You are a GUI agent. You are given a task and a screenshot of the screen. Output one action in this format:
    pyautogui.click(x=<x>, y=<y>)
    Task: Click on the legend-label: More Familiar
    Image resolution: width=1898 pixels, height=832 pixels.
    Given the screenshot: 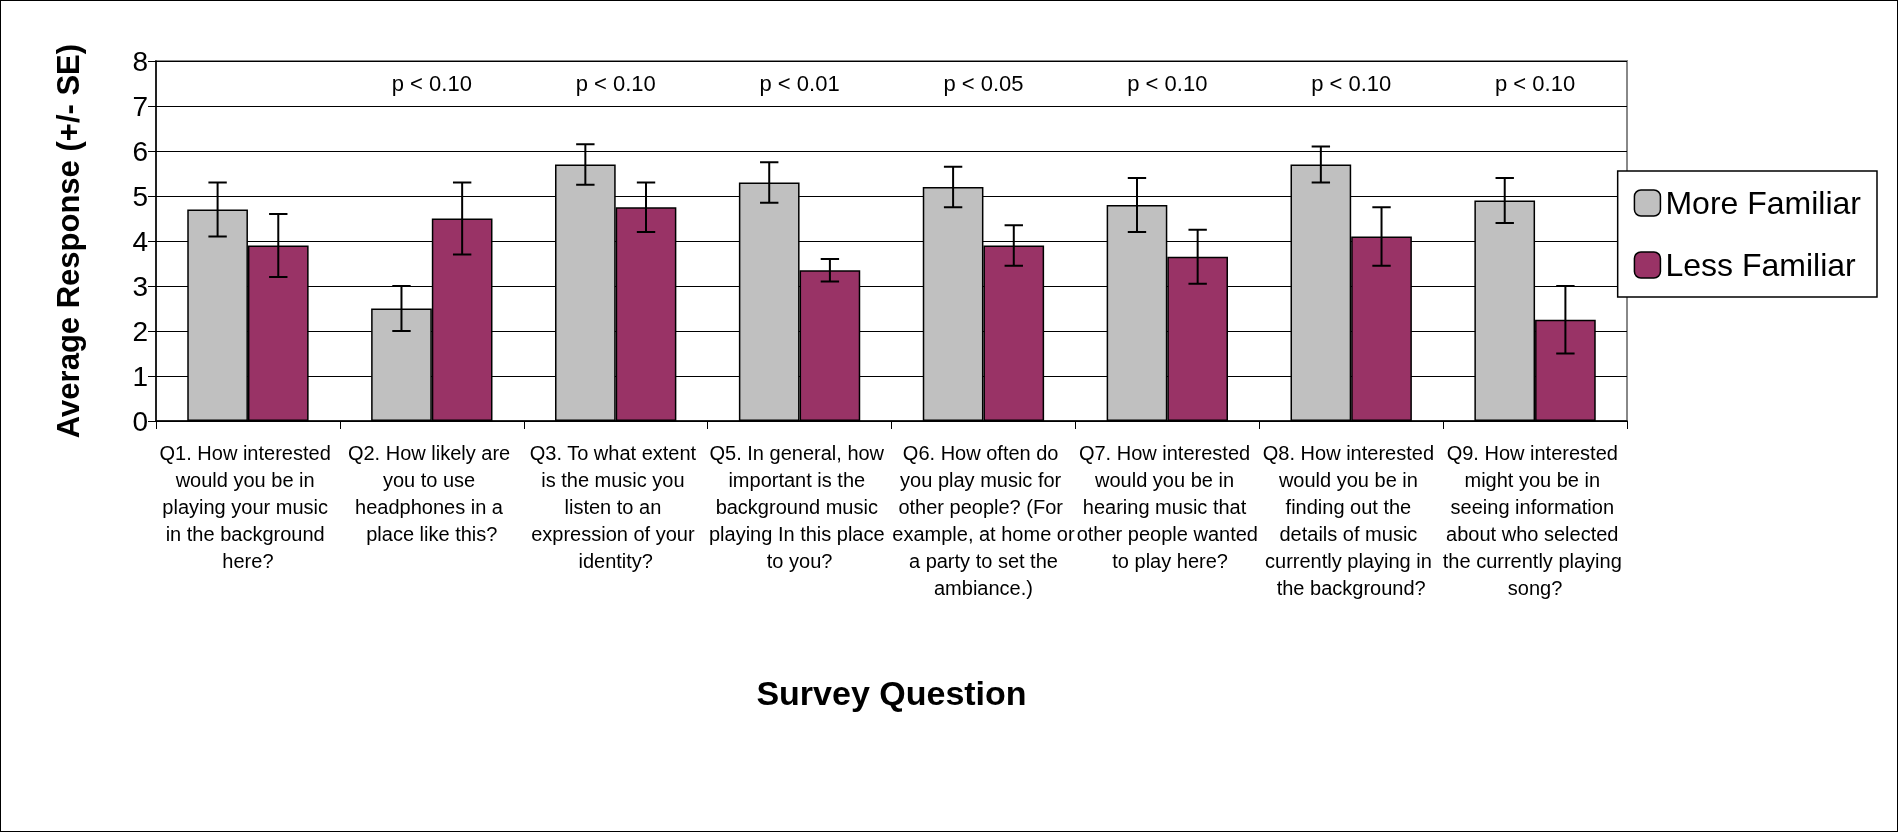 What is the action you would take?
    pyautogui.click(x=1763, y=203)
    